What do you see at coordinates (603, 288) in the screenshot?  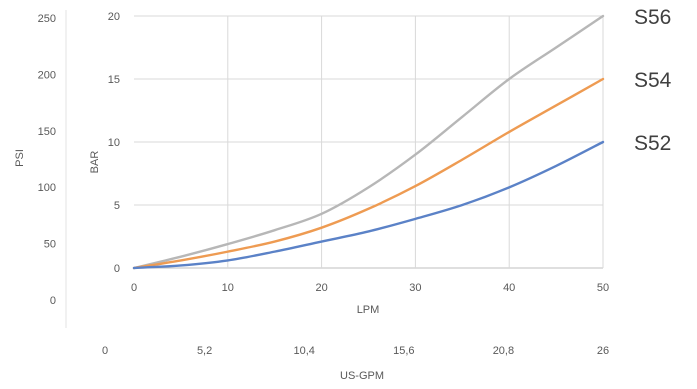 I see `lpm-tick-label: 50` at bounding box center [603, 288].